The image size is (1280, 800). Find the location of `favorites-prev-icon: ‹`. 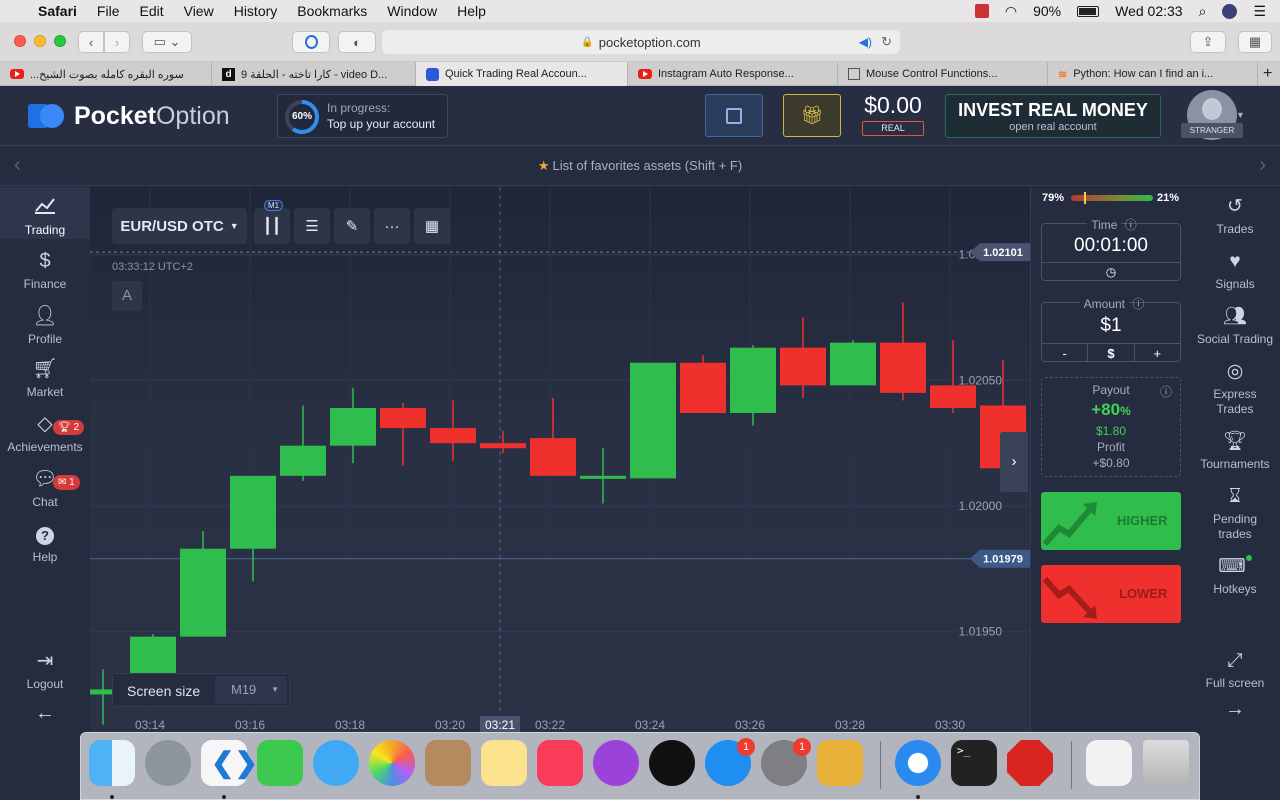

favorites-prev-icon: ‹ is located at coordinates (17, 165).